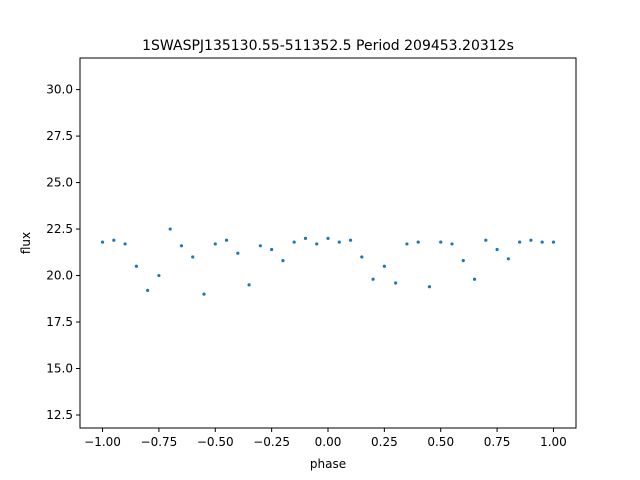  I want to click on x-tick-label: 0.25, so click(384, 442).